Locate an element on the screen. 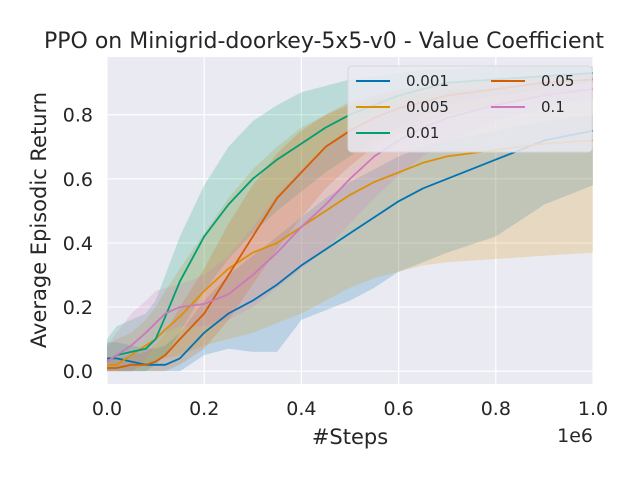 This screenshot has width=640, height=480. legend-label-2: 0.01 is located at coordinates (422, 133).